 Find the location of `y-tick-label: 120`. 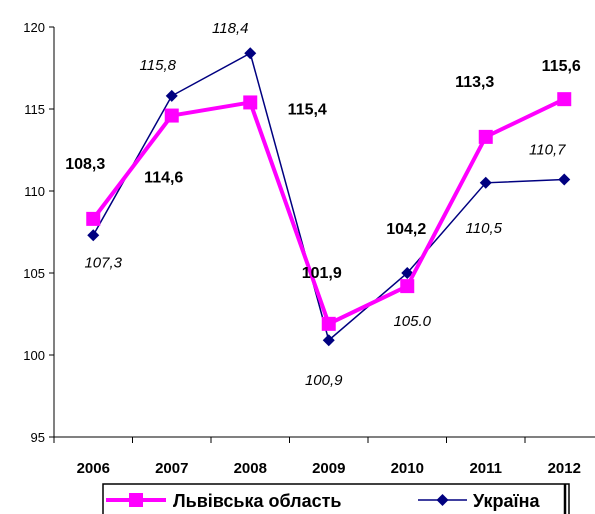

y-tick-label: 120 is located at coordinates (34, 27).